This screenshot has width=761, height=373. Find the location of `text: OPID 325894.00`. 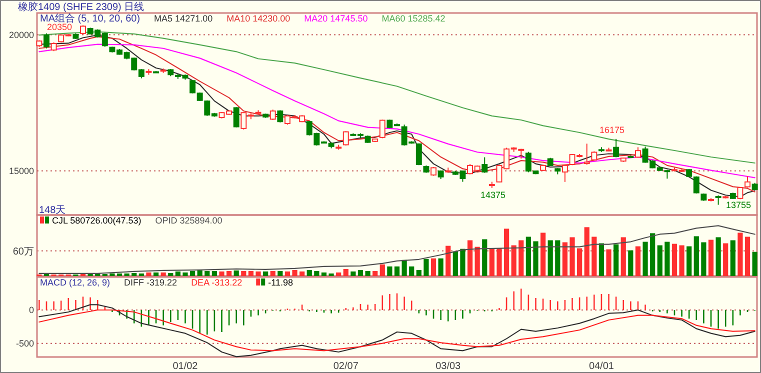

text: OPID 325894.00 is located at coordinates (188, 221).